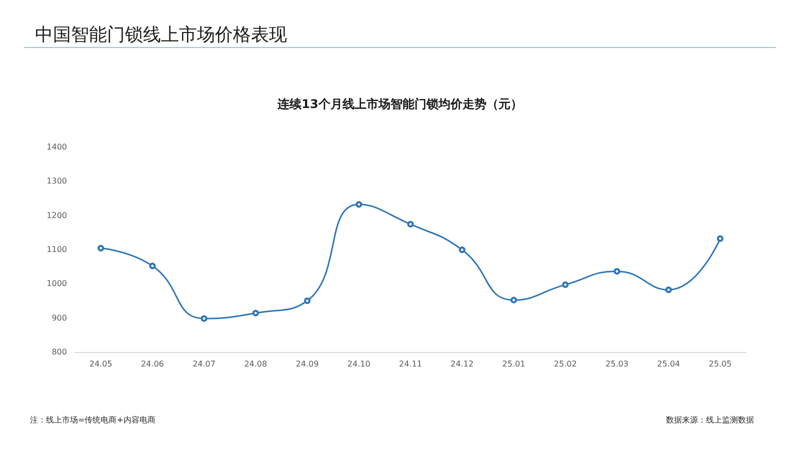 The width and height of the screenshot is (800, 449). I want to click on y-tick-label: 800, so click(59, 352).